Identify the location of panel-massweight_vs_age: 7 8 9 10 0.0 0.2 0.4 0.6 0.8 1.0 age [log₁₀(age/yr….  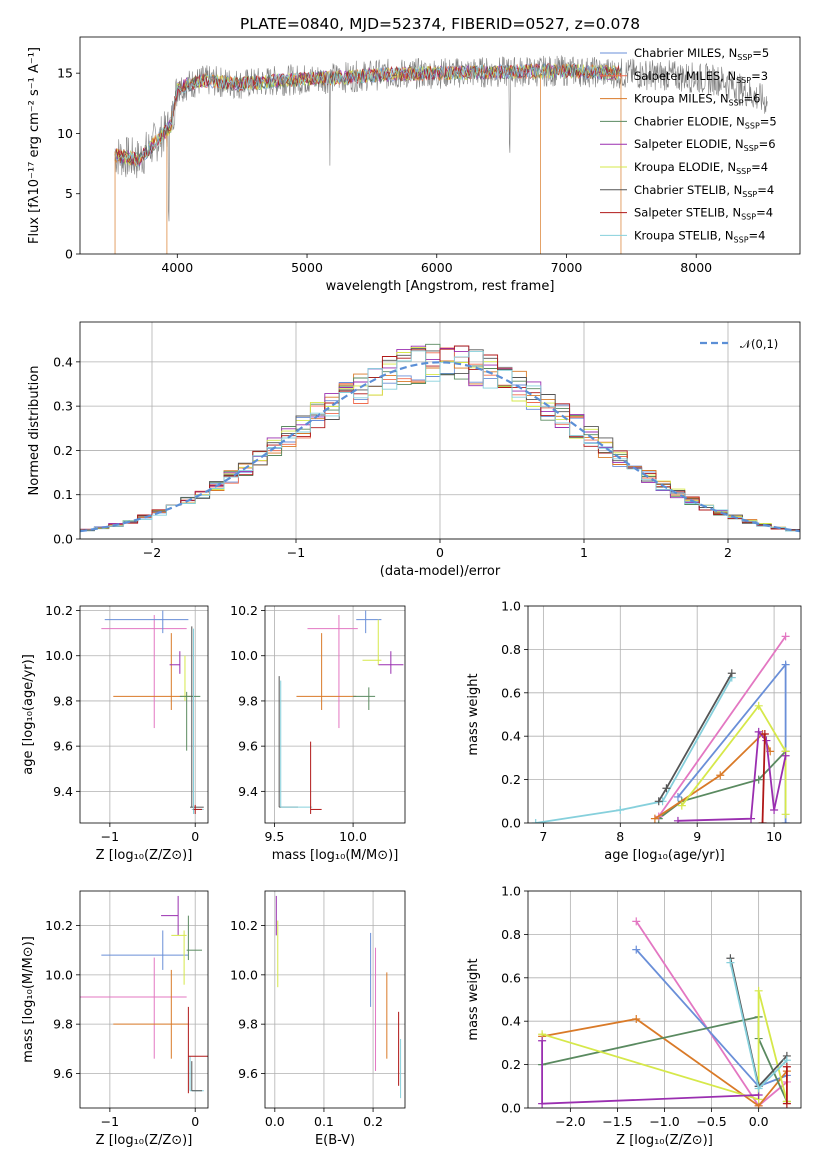
(634, 731).